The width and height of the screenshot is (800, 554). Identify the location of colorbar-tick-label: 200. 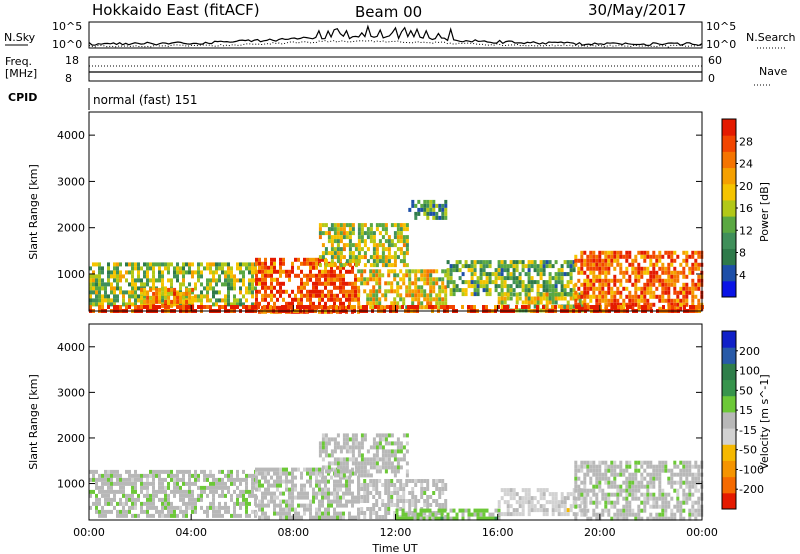
(749, 351).